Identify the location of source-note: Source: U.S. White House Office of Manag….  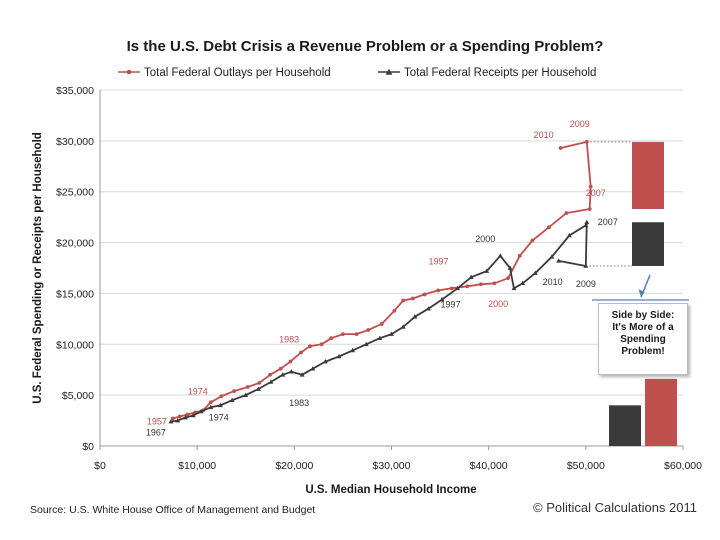
(172, 510).